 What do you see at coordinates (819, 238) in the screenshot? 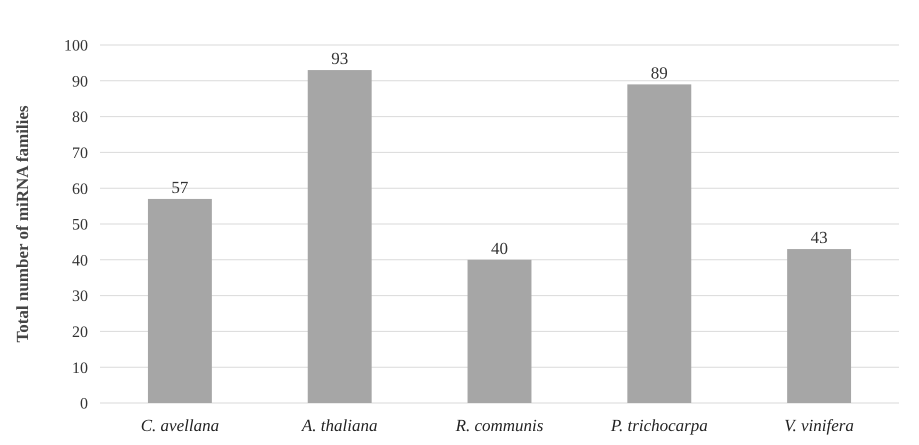
I see `data-label: 43` at bounding box center [819, 238].